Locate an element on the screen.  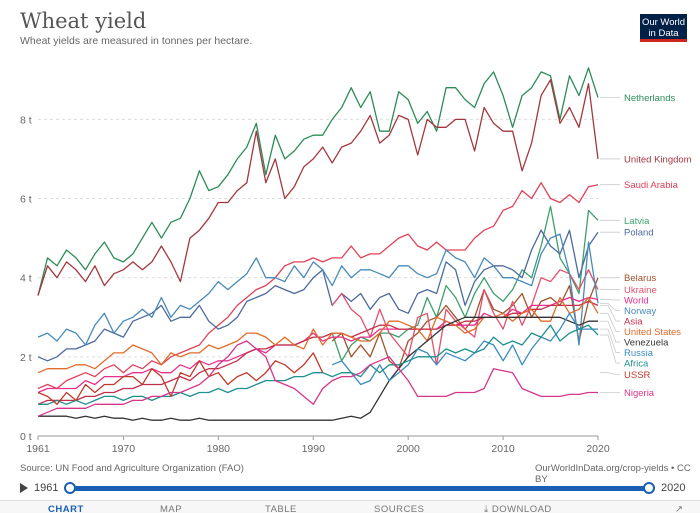
share-icon: ↗ is located at coordinates (679, 509).